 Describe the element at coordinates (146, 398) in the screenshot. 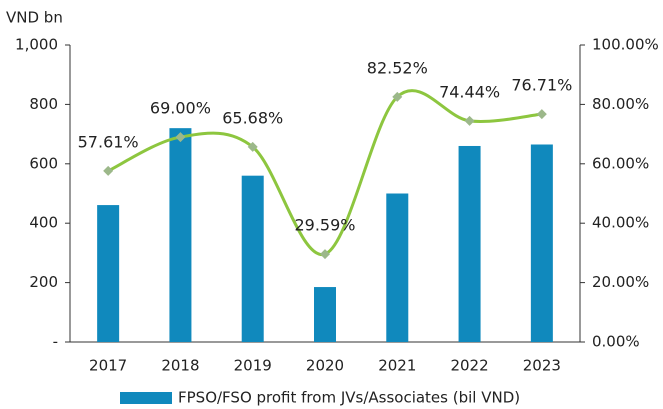

I see `legend-swatch` at that location.